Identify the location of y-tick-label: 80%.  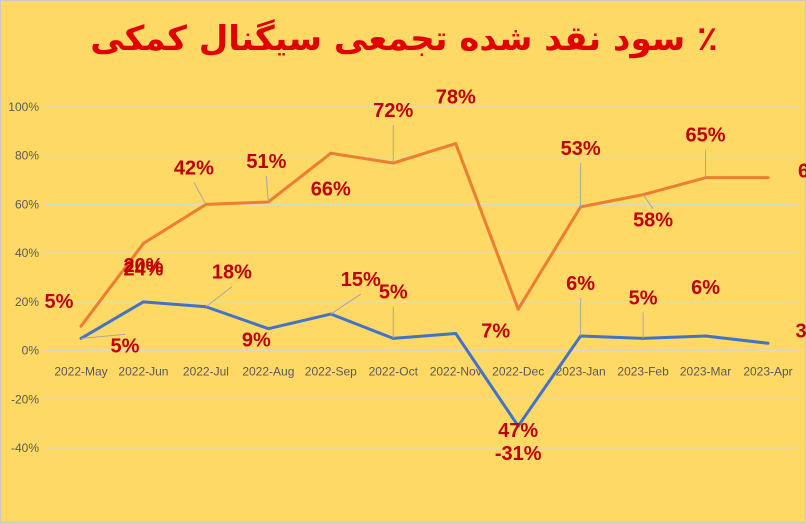
(27, 156).